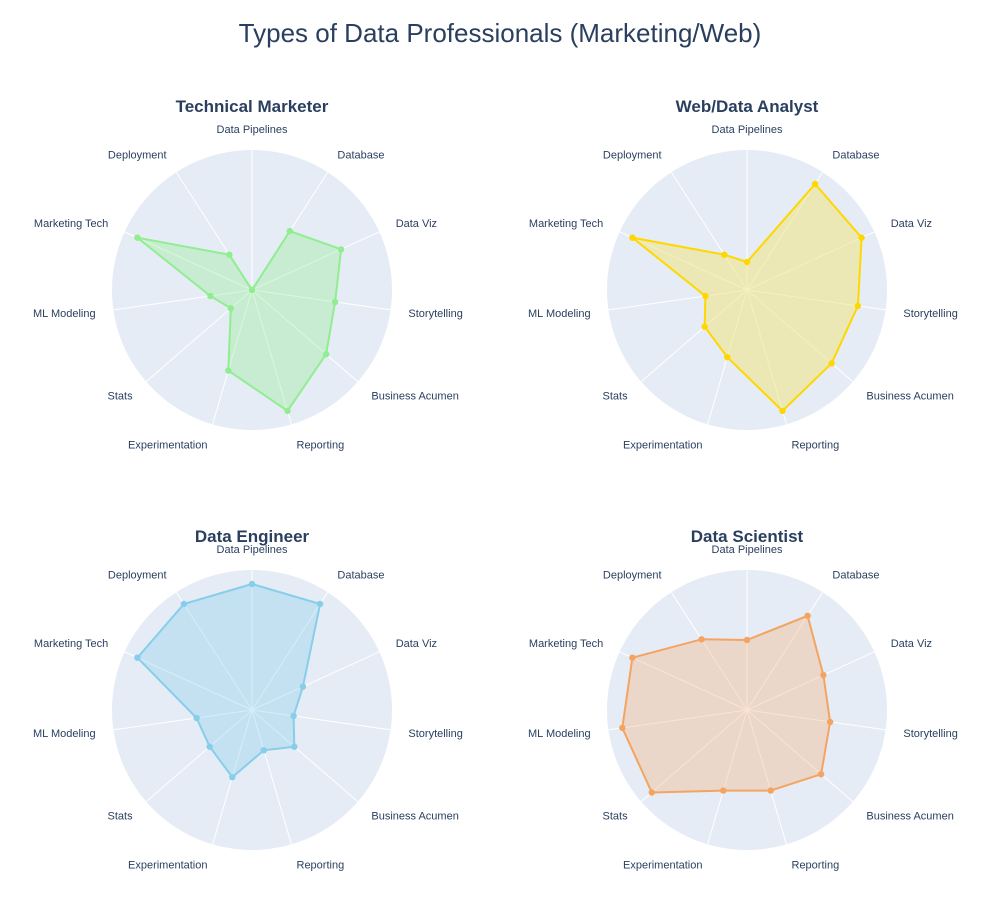 This screenshot has width=1000, height=900. Describe the element at coordinates (252, 106) in the screenshot. I see `subplot-title: Technical Marketer` at that location.